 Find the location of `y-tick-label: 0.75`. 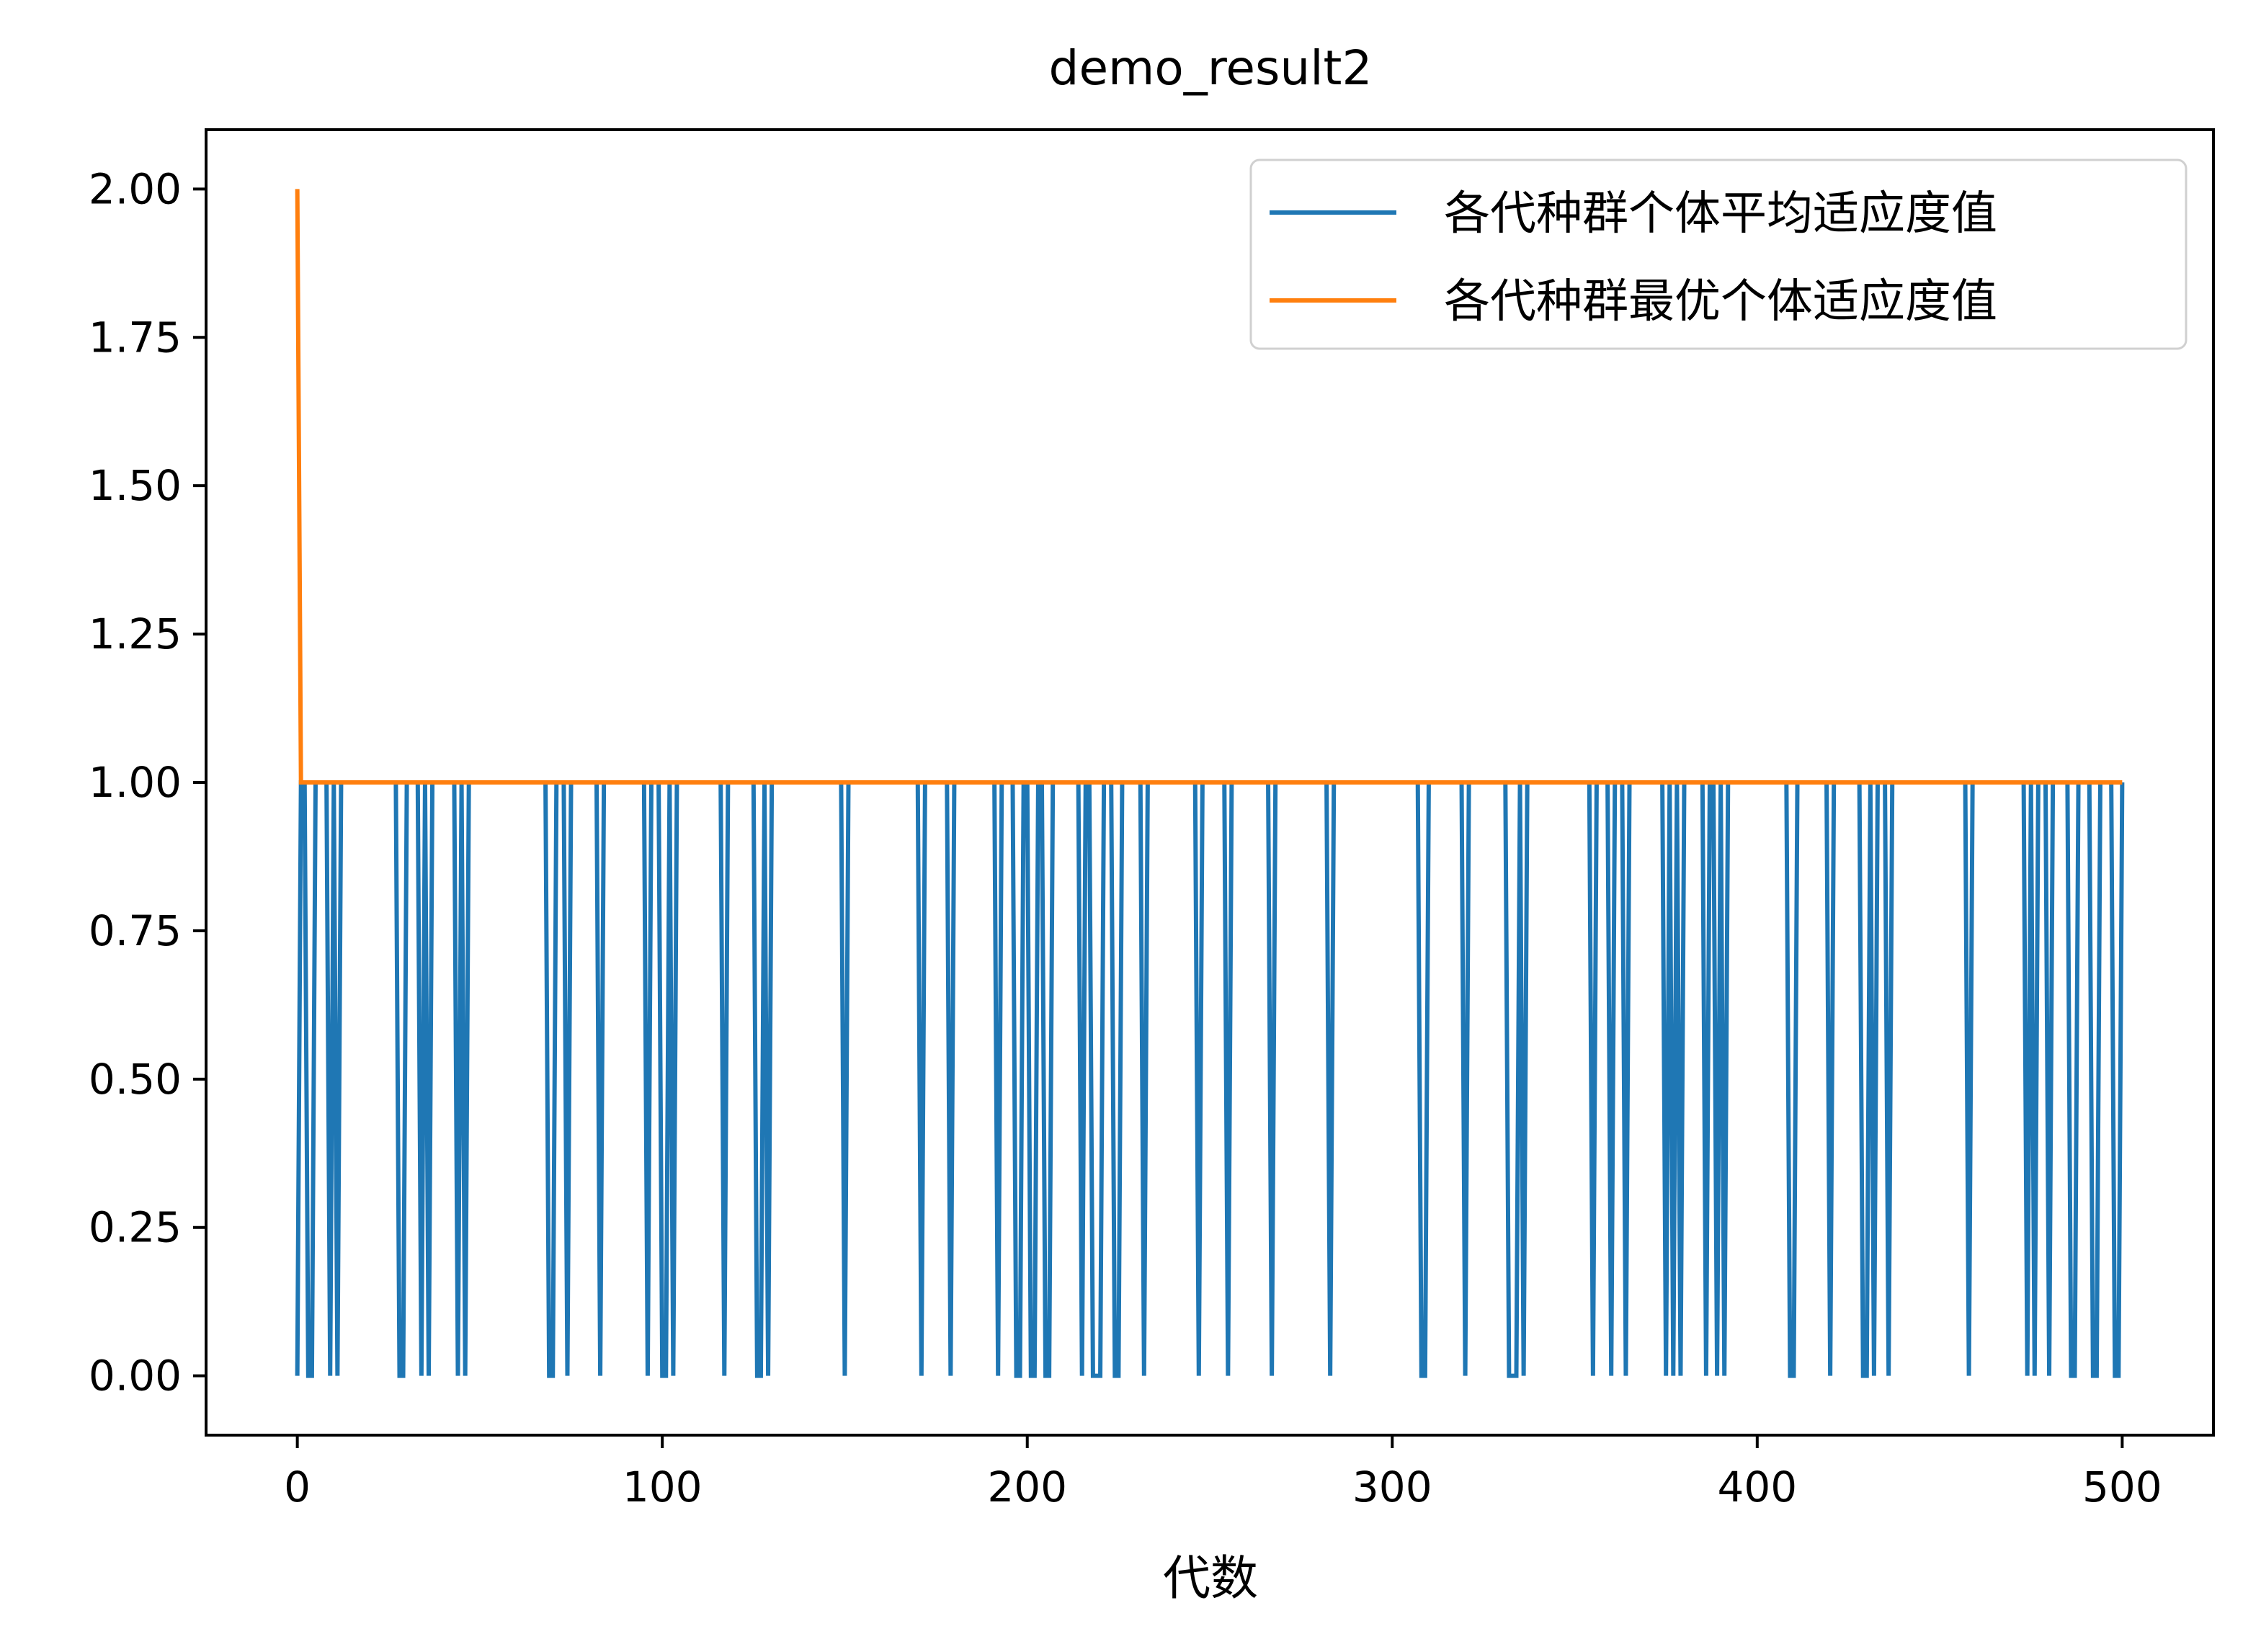

y-tick-label: 0.75 is located at coordinates (135, 931).